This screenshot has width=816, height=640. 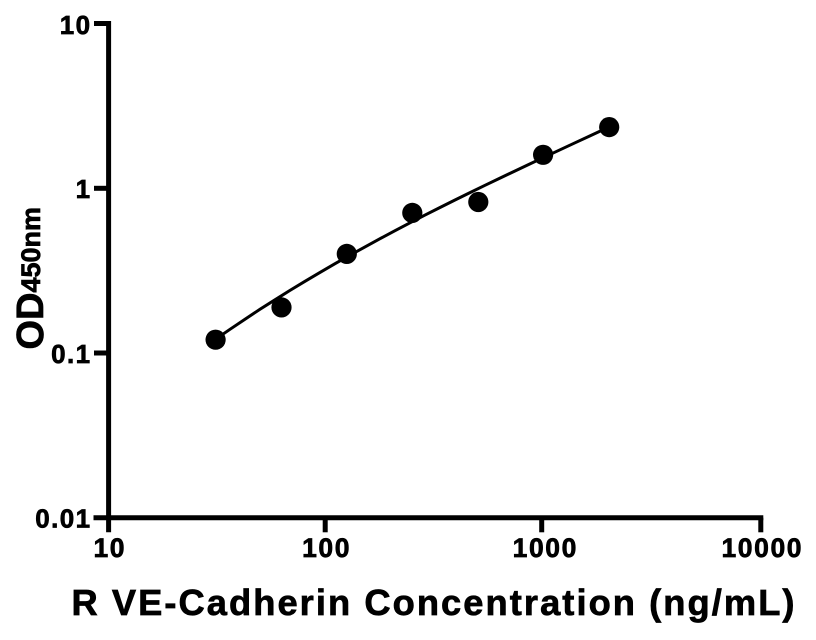 What do you see at coordinates (762, 548) in the screenshot?
I see `svg-text: 10000` at bounding box center [762, 548].